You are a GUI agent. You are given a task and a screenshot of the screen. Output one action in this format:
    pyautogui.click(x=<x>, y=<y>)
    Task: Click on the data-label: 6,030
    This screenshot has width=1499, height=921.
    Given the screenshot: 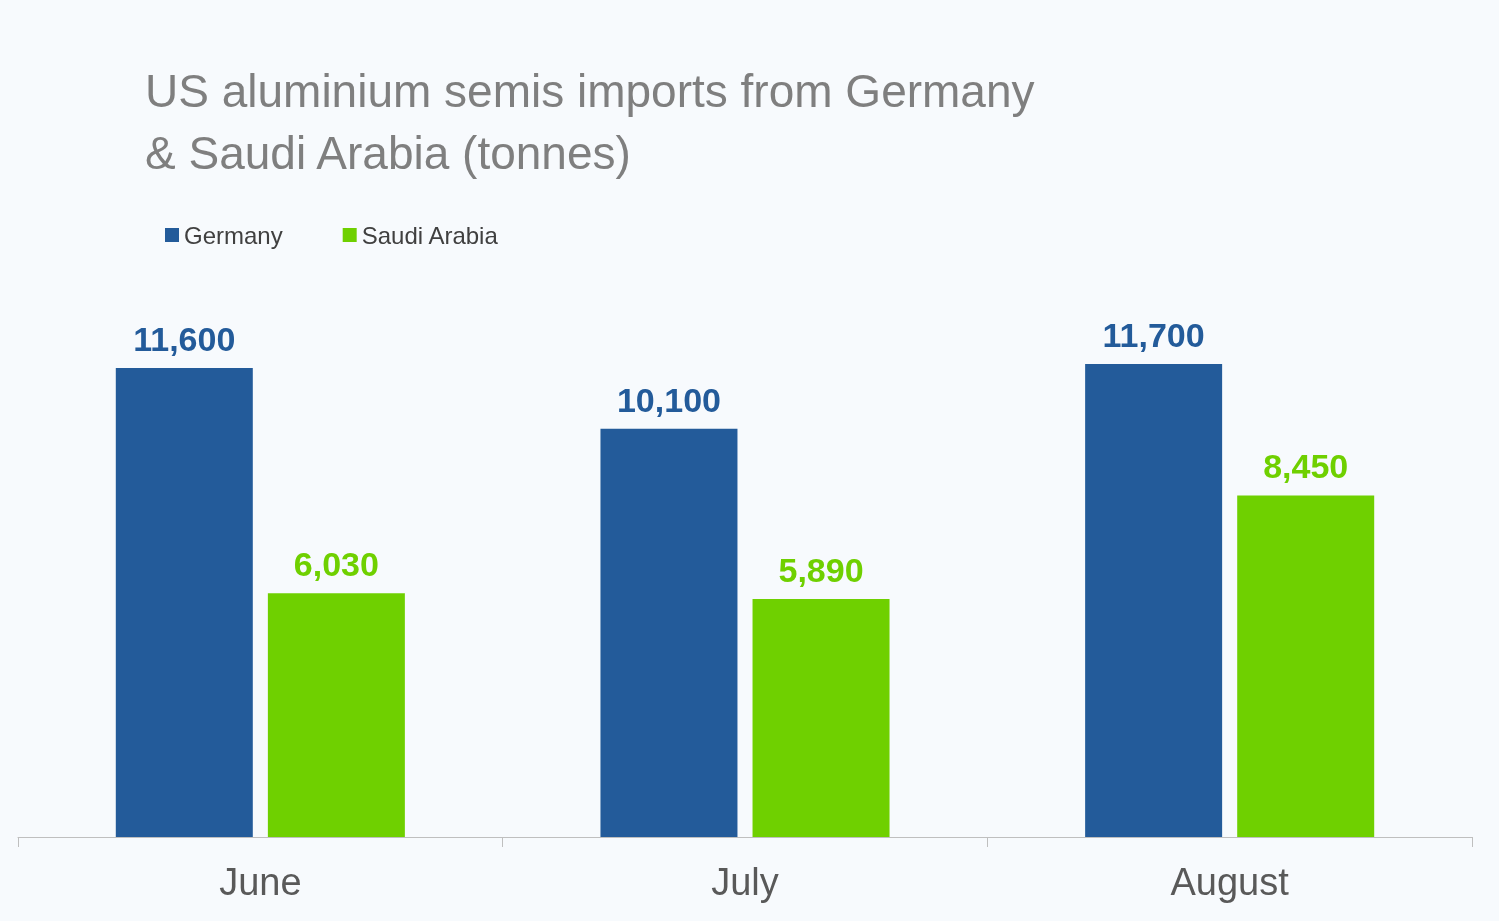 What is the action you would take?
    pyautogui.click(x=336, y=564)
    